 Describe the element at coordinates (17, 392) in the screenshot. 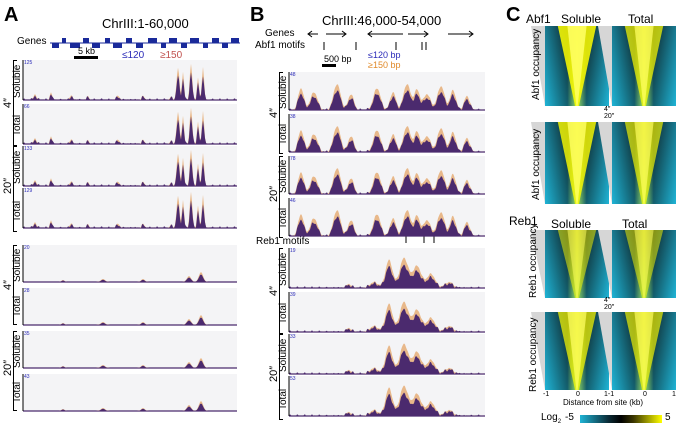

I see `panel-a-group-4-total-label: Total` at that location.